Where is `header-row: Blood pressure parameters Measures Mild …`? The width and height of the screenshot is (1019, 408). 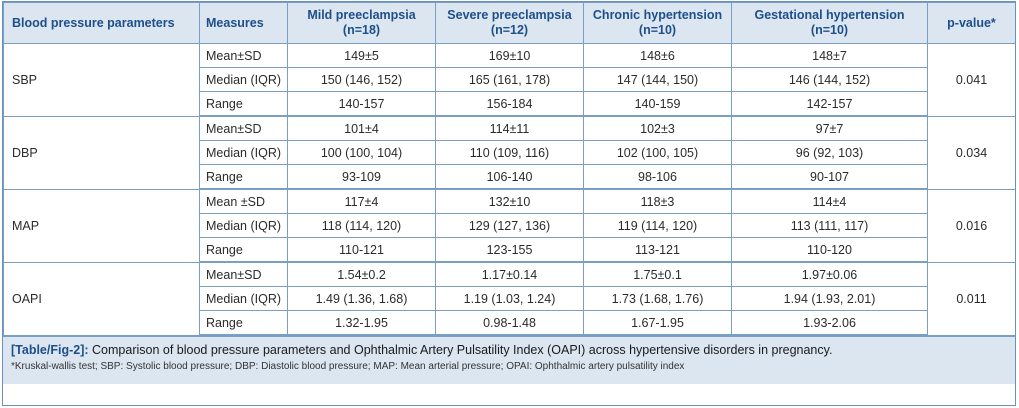
header-row: Blood pressure parameters Measures Mild … is located at coordinates (509, 23).